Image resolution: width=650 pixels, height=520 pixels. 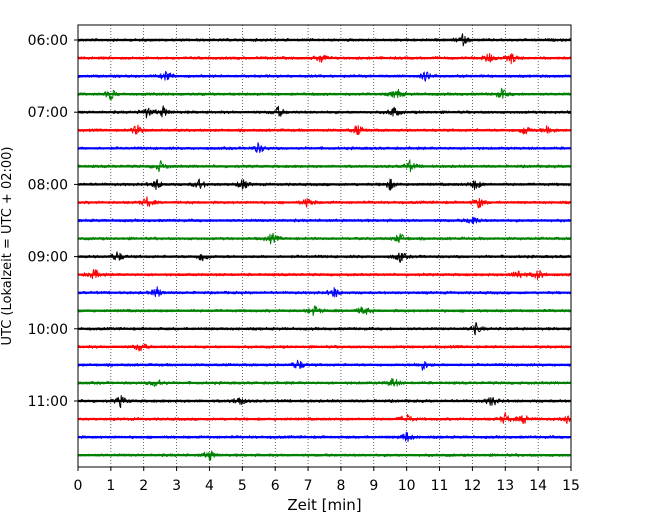 What do you see at coordinates (48, 185) in the screenshot?
I see `y-tick-label: 08:00` at bounding box center [48, 185].